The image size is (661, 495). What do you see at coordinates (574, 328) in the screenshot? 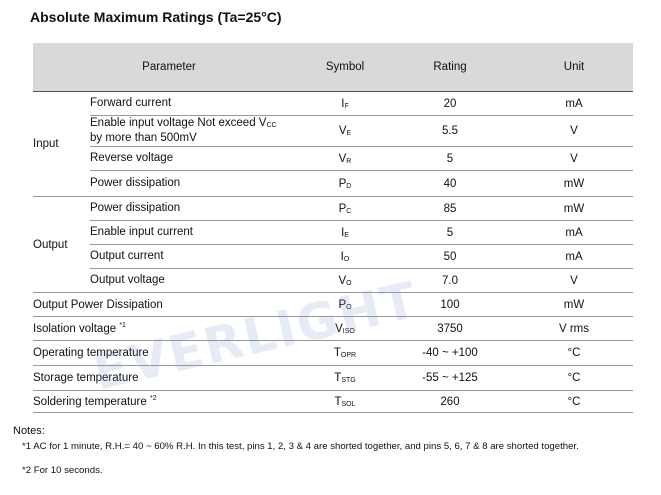
I see `unit-cell: V rms` at bounding box center [574, 328].